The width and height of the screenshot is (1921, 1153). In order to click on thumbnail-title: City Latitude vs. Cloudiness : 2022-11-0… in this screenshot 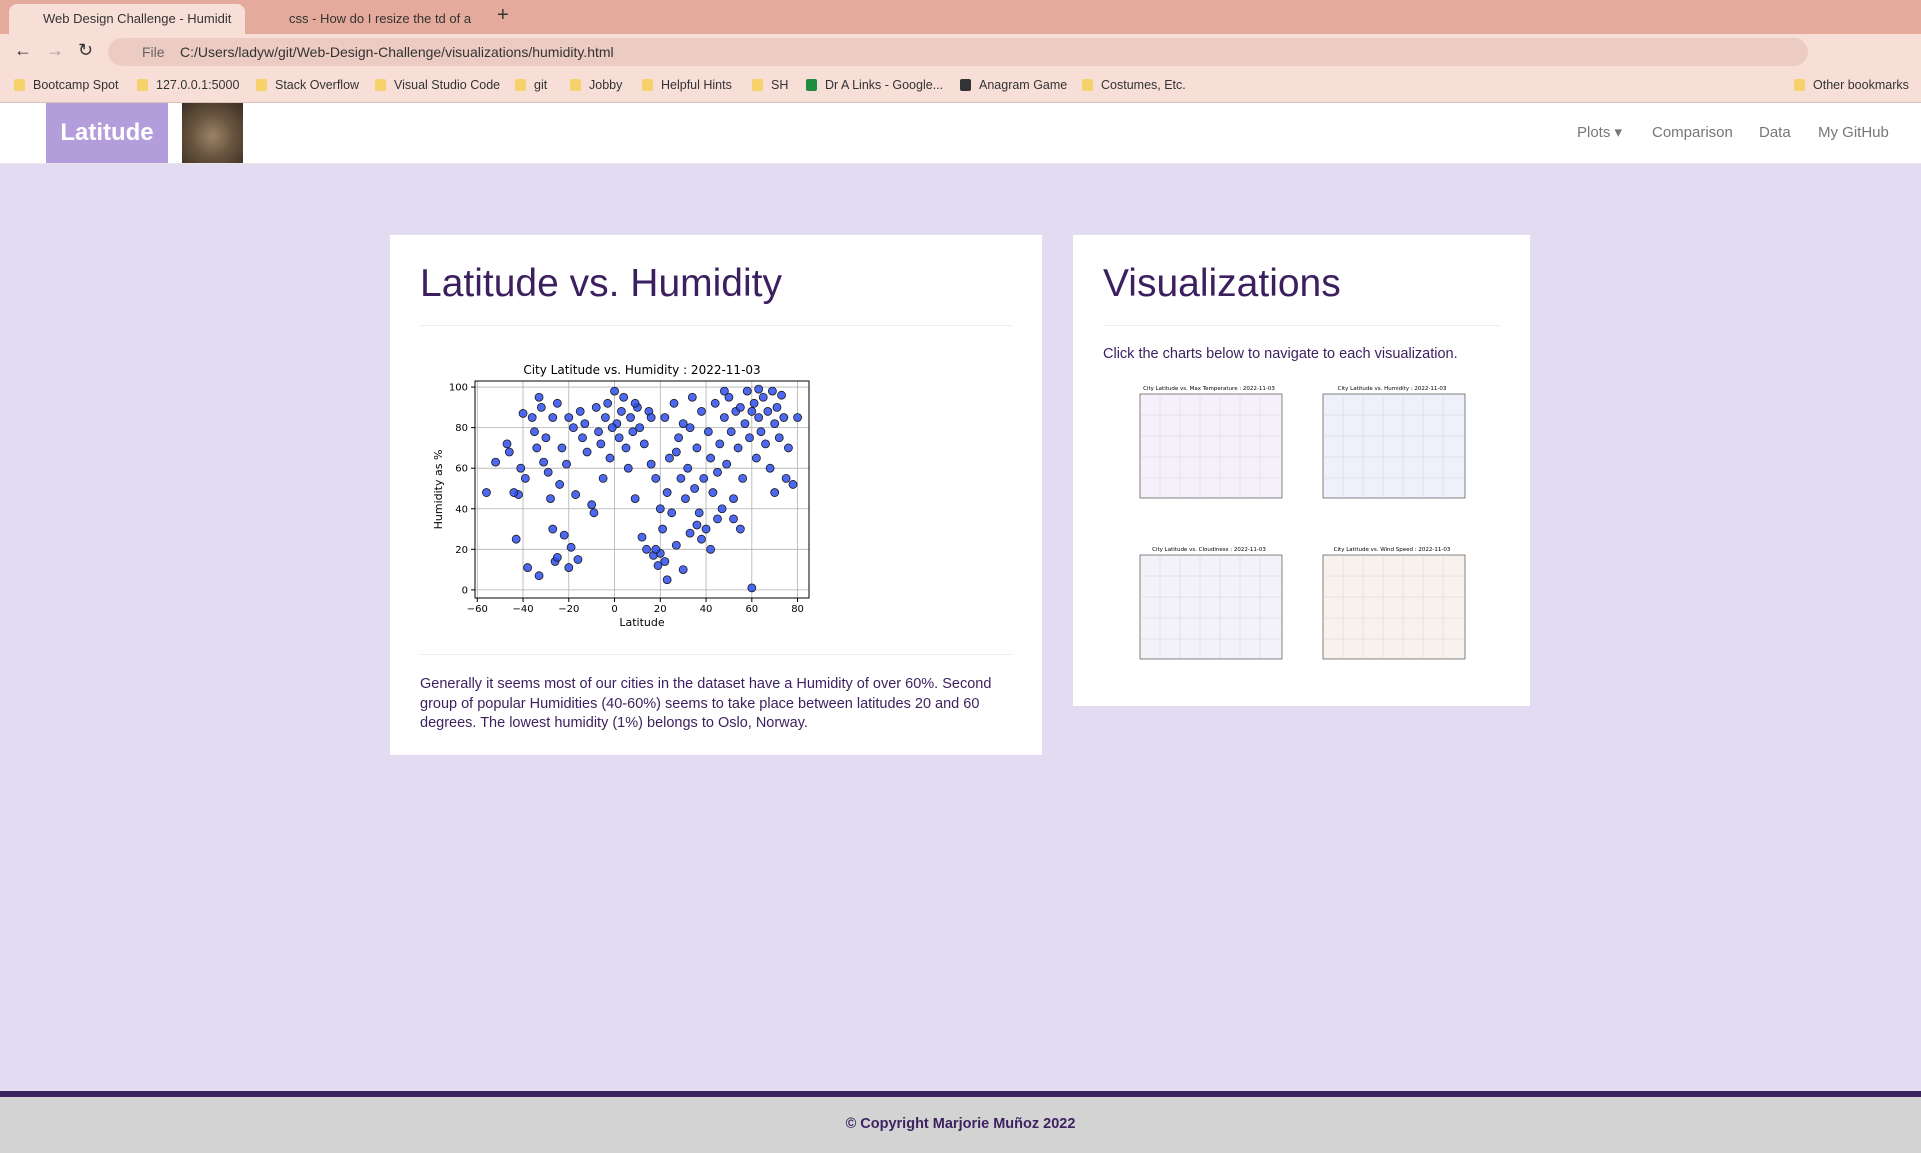, I will do `click(1209, 550)`.